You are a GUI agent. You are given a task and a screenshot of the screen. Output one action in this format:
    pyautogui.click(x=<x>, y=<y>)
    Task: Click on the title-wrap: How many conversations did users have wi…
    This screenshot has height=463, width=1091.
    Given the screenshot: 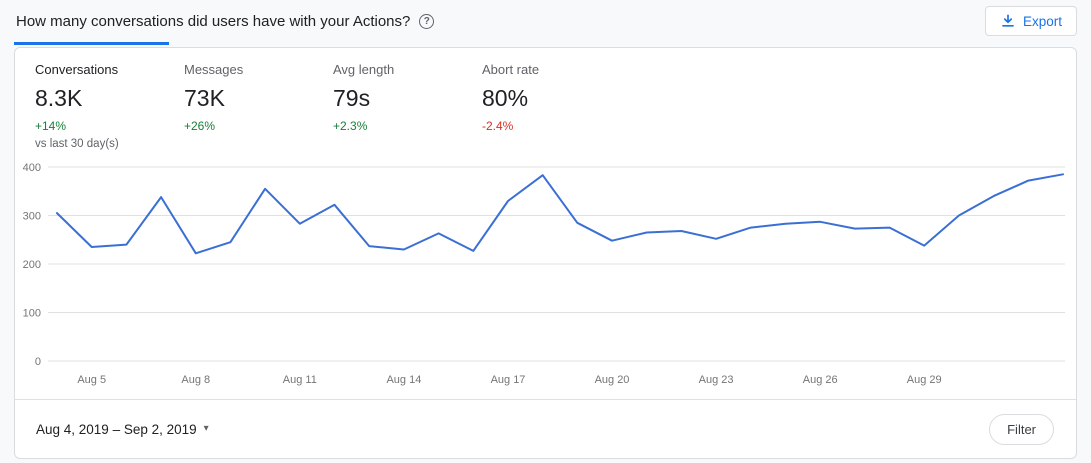 What is the action you would take?
    pyautogui.click(x=225, y=21)
    